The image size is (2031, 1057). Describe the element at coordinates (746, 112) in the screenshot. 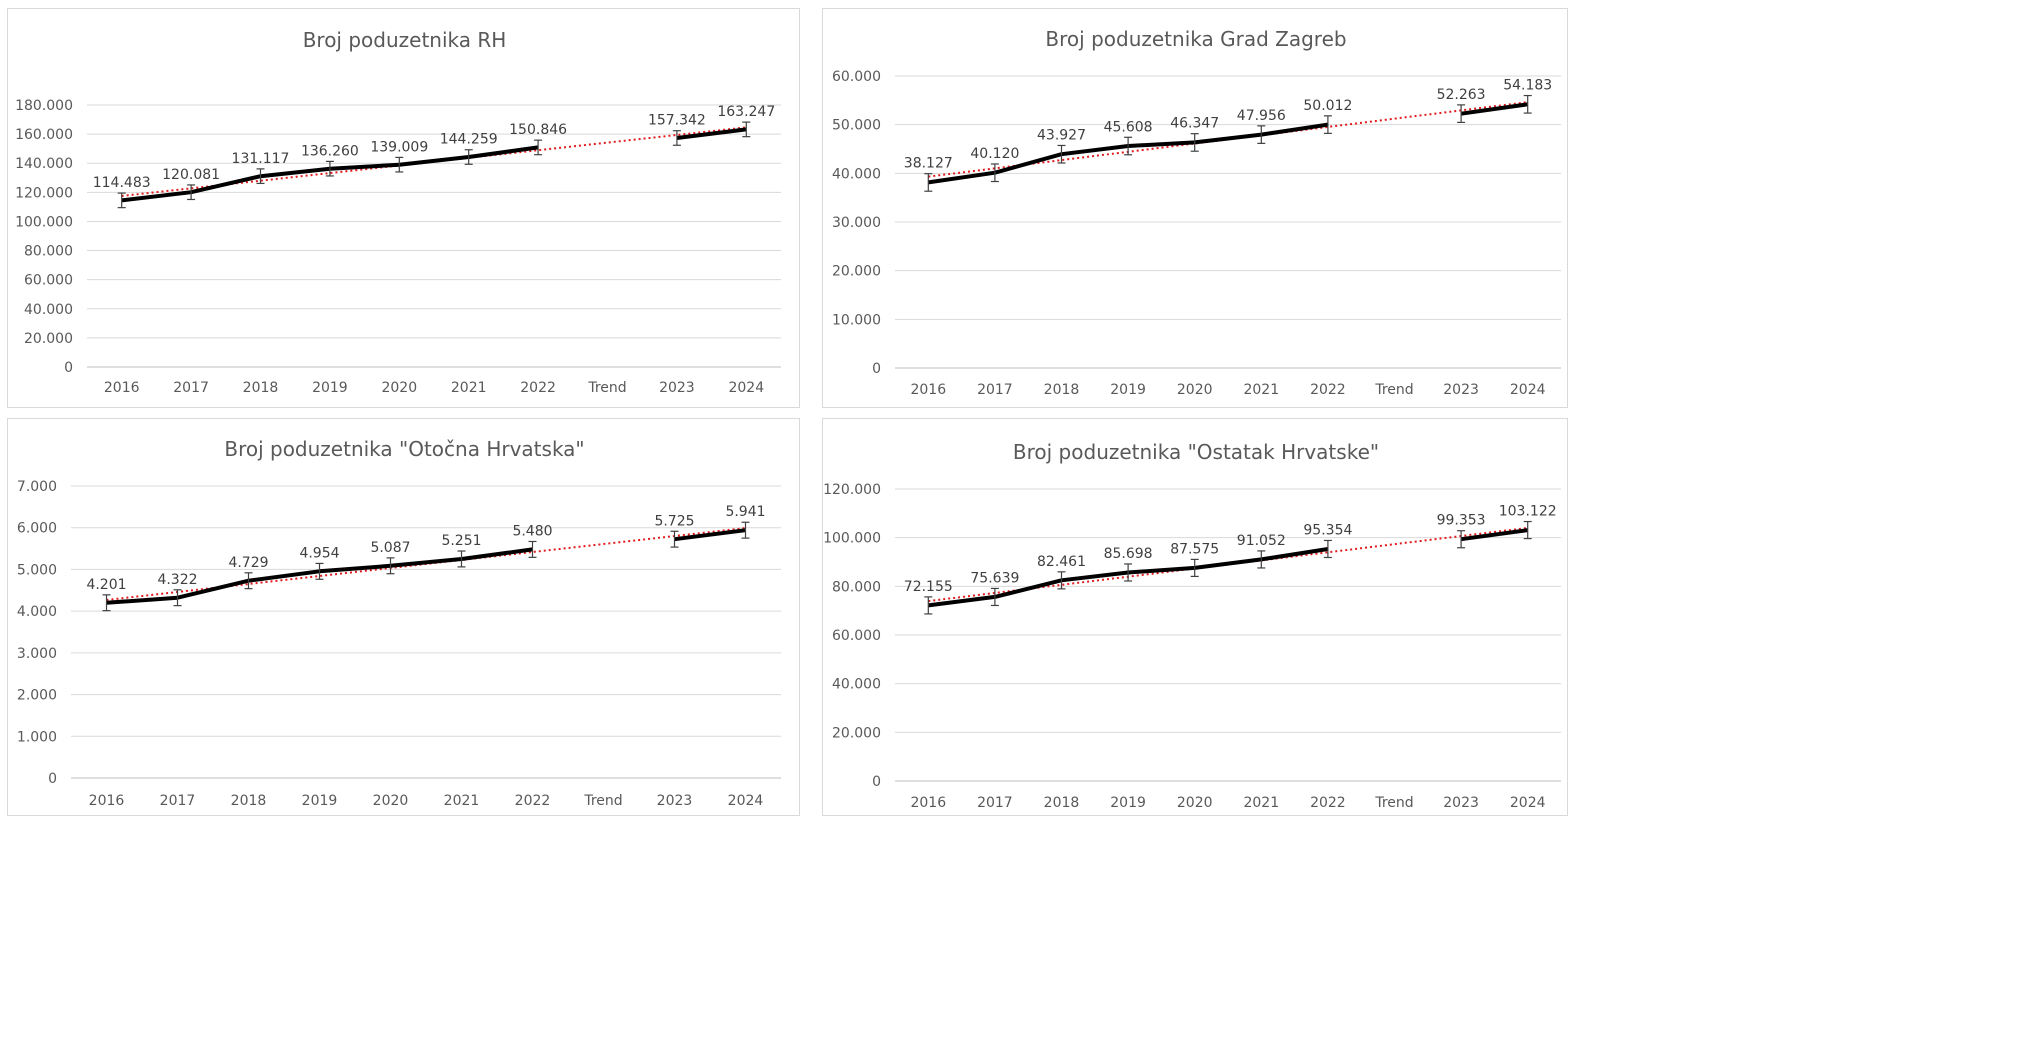

I see `data-label: 163.247` at that location.